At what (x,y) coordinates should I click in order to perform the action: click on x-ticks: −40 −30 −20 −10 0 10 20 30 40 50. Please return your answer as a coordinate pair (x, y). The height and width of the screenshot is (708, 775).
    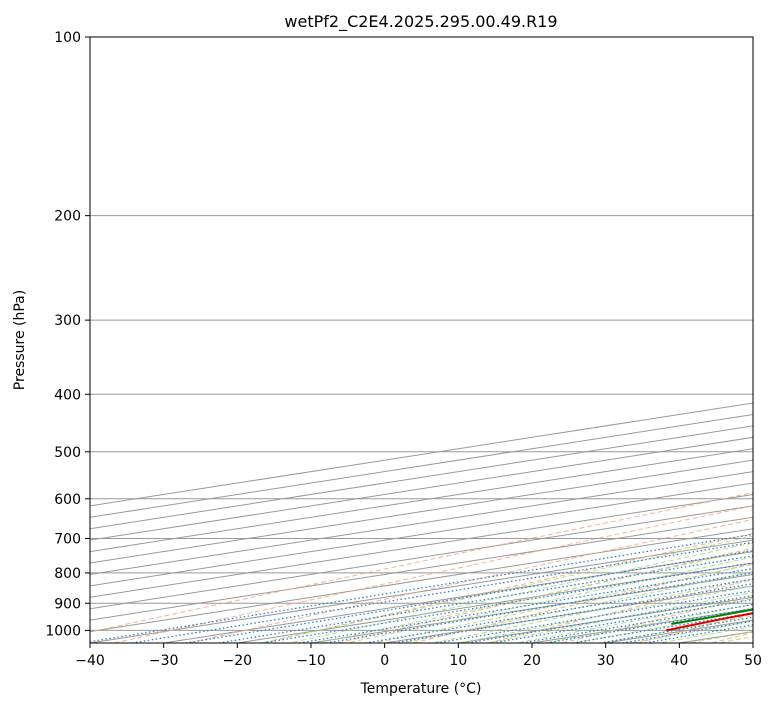
    Looking at the image, I should click on (418, 656).